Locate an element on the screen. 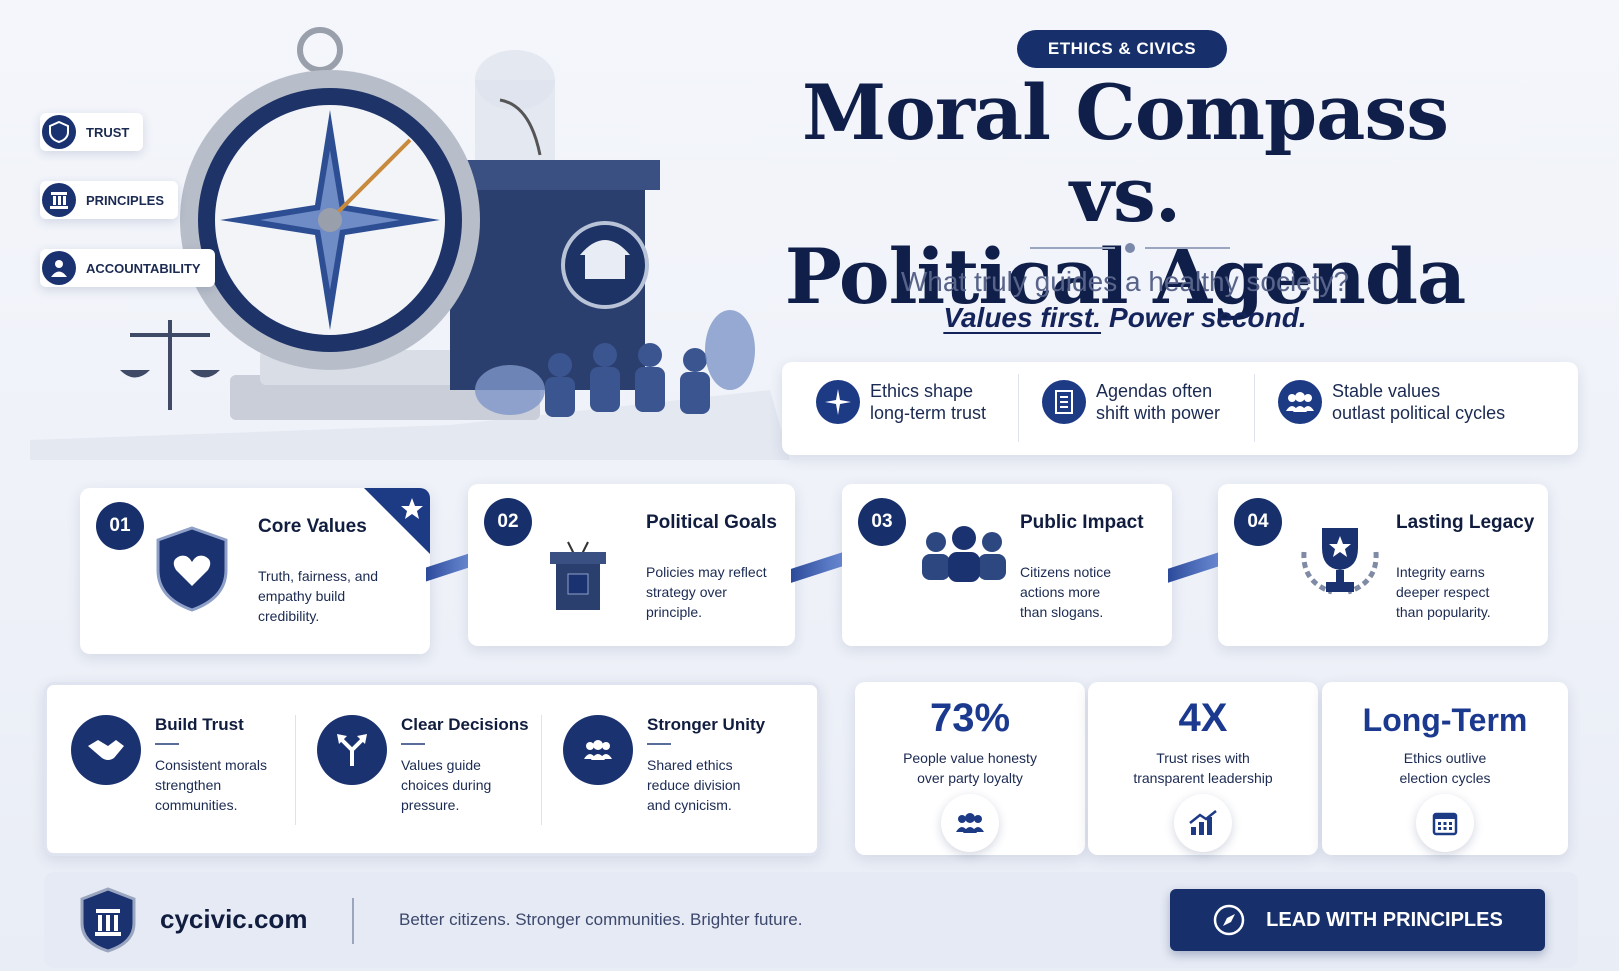  ribbon is located at coordinates (397, 521).